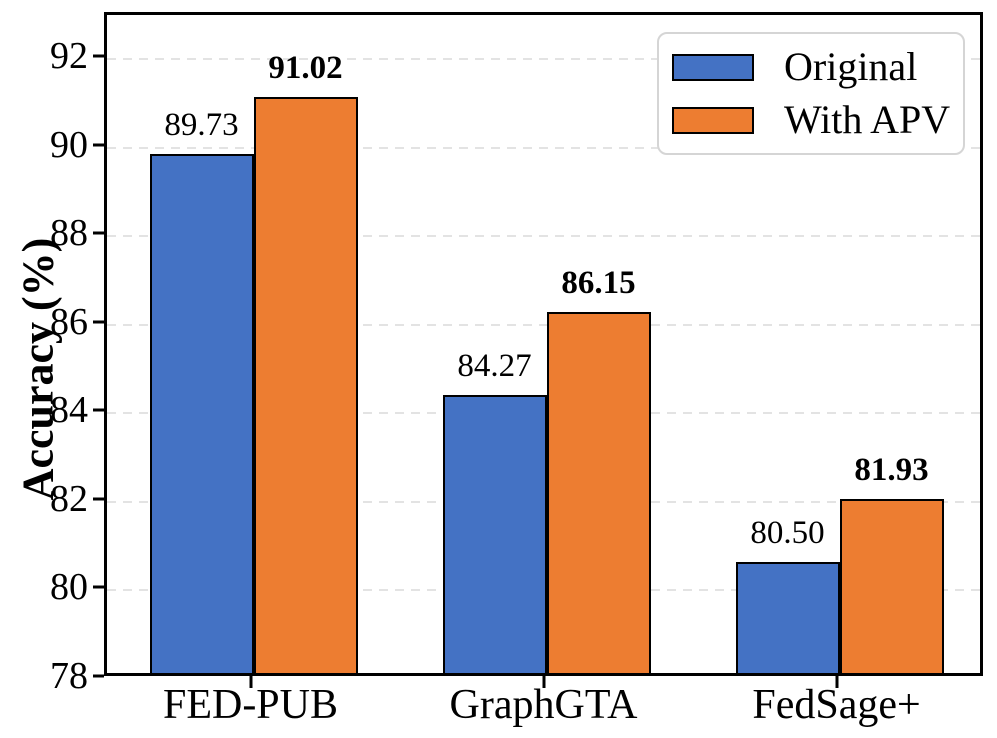 The image size is (997, 738). What do you see at coordinates (811, 93) in the screenshot?
I see `legend: Original With APV` at bounding box center [811, 93].